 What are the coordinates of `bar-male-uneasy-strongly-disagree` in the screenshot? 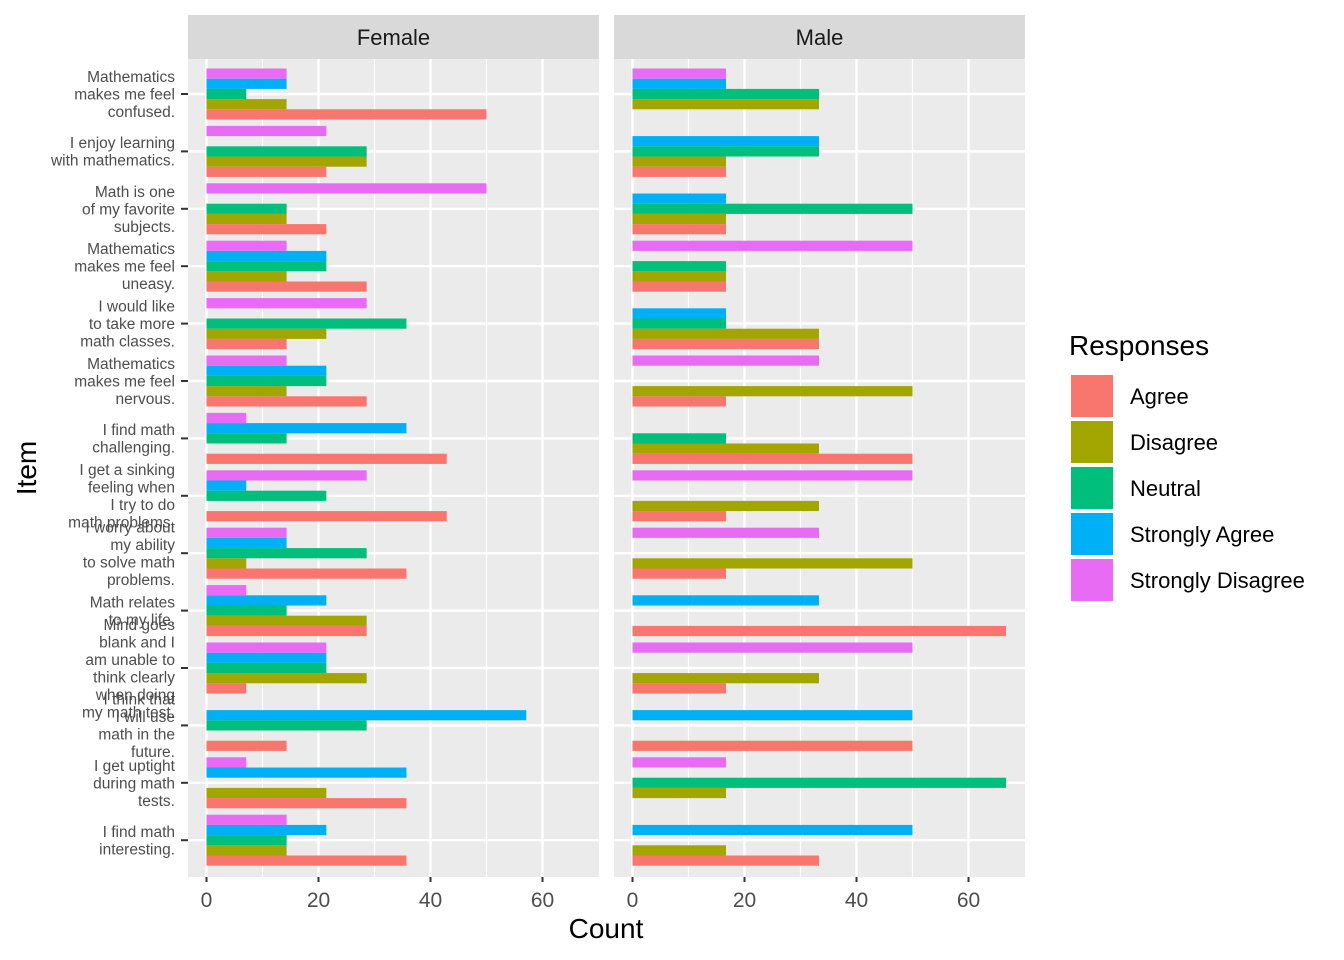 It's located at (772, 245).